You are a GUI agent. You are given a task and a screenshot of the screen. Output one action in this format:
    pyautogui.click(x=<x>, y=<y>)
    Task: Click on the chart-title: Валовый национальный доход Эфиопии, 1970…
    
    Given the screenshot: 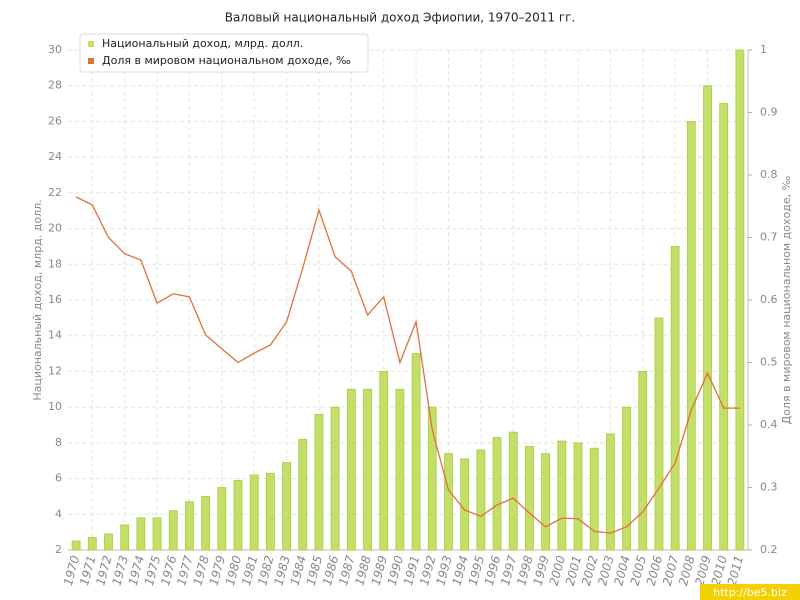 What is the action you would take?
    pyautogui.click(x=400, y=18)
    